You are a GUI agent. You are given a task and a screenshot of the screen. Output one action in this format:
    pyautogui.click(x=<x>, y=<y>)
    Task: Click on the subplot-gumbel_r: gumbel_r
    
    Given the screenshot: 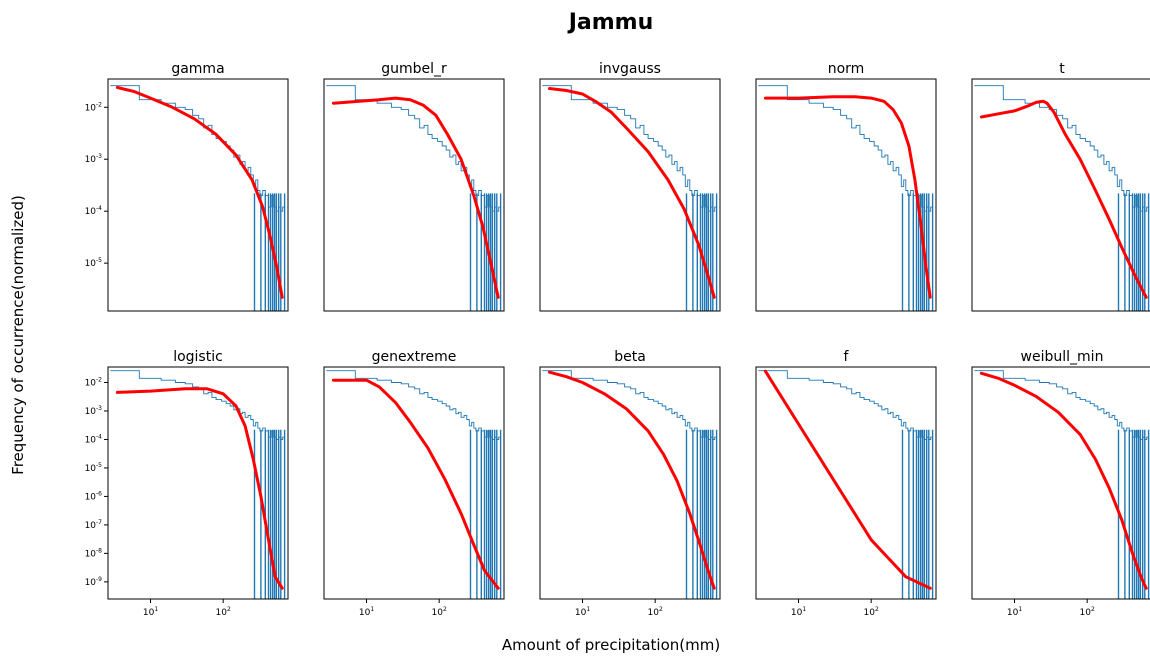 What is the action you would take?
    pyautogui.click(x=414, y=186)
    